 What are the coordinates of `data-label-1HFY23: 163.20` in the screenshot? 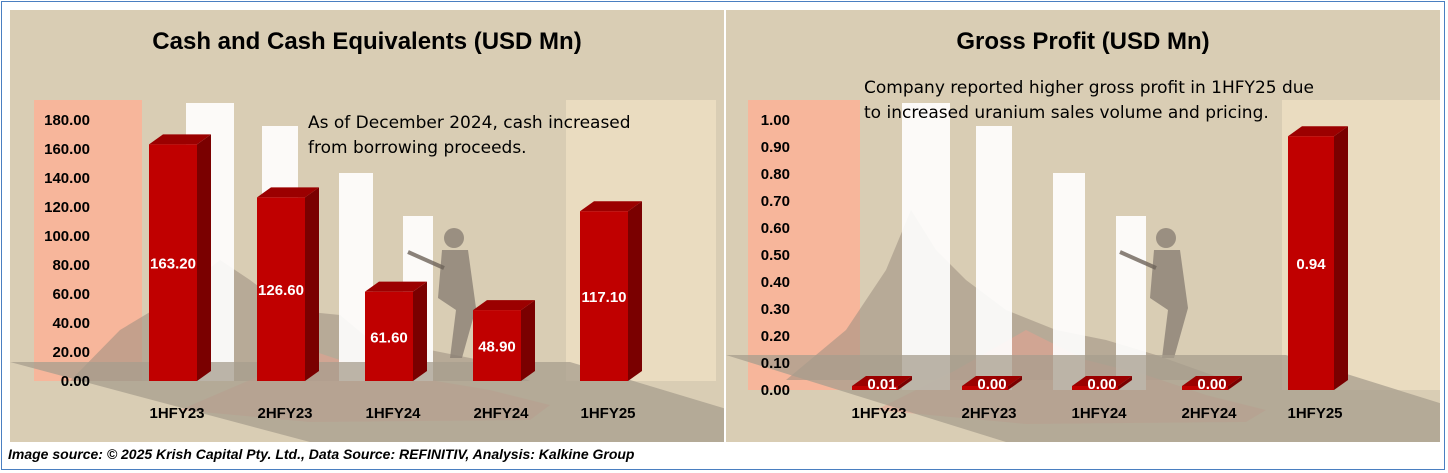 It's located at (173, 264).